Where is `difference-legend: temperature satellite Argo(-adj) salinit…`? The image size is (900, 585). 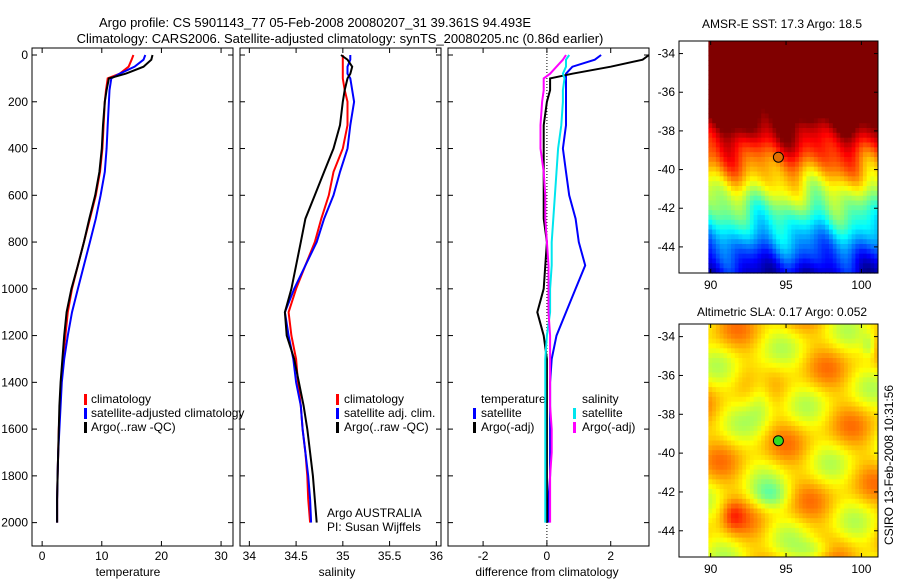 difference-legend: temperature satellite Argo(-adj) salinit… is located at coordinates (554, 413).